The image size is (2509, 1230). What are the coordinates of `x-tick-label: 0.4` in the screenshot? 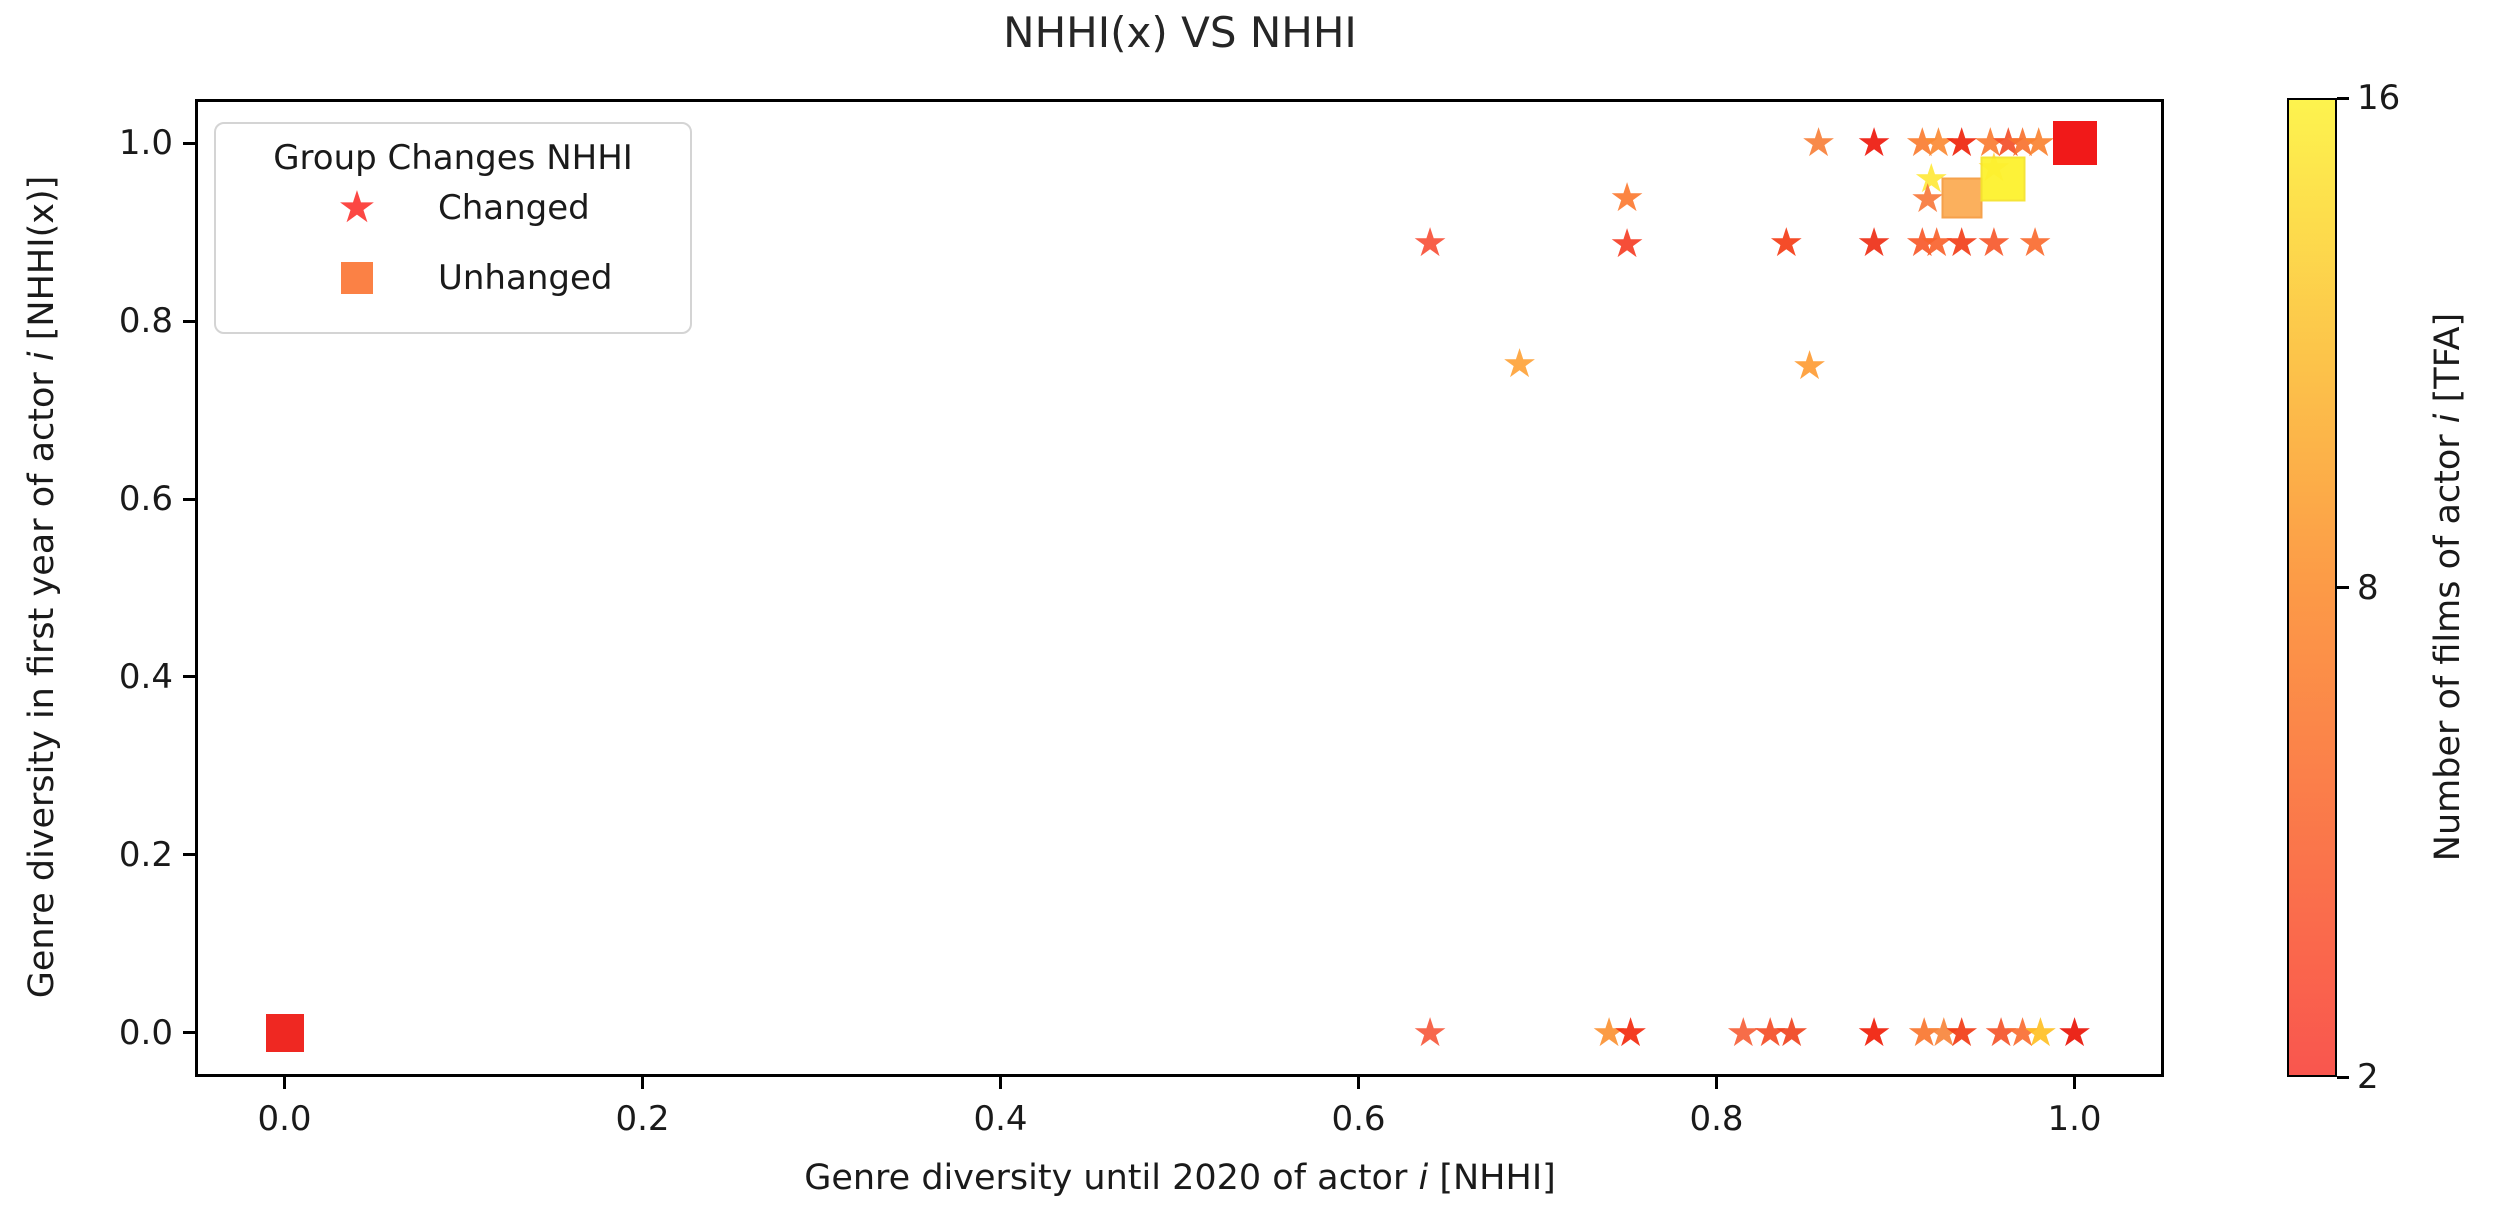 It's located at (1000, 1119).